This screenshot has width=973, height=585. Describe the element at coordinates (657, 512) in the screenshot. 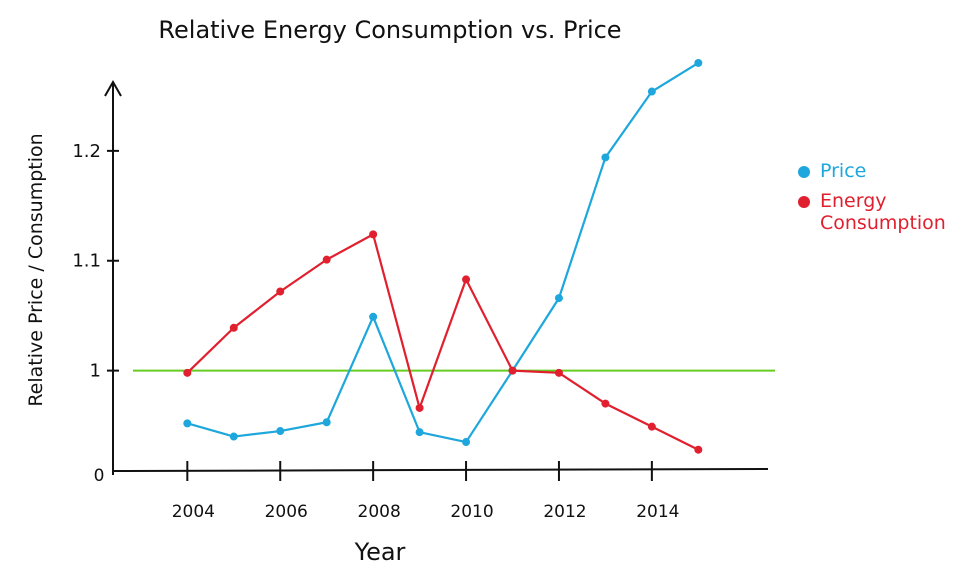

I see `x-tick-label: 2014` at that location.